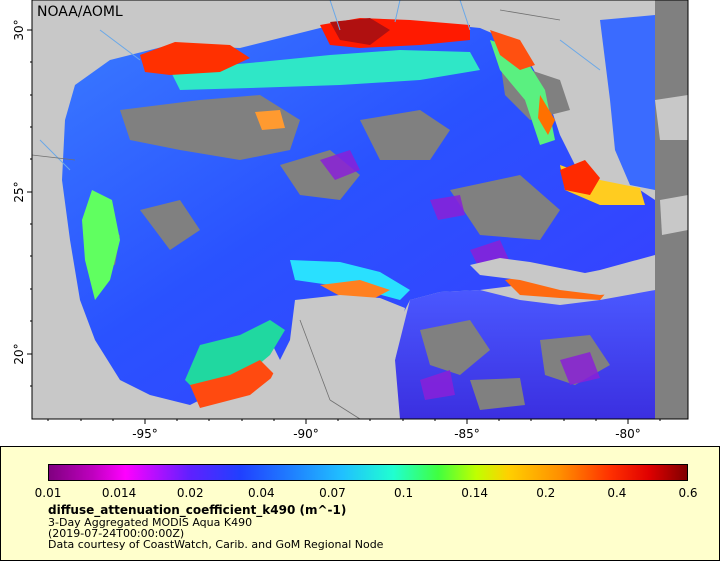  What do you see at coordinates (150, 522) in the screenshot?
I see `product-description: 3-Day Aggregated MODIS Aqua K490` at bounding box center [150, 522].